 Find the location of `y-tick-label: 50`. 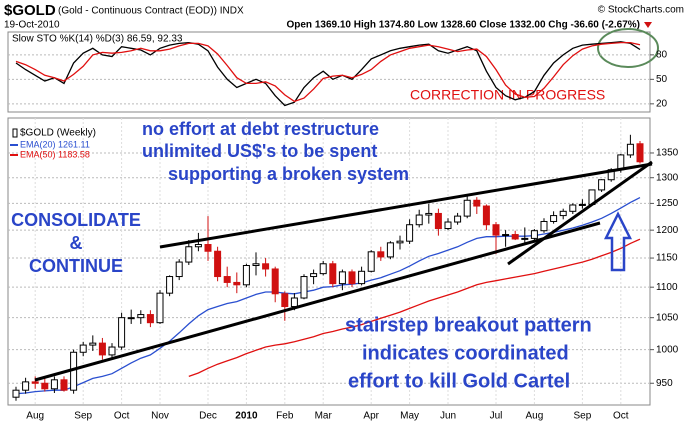

y-tick-label: 50 is located at coordinates (662, 79).